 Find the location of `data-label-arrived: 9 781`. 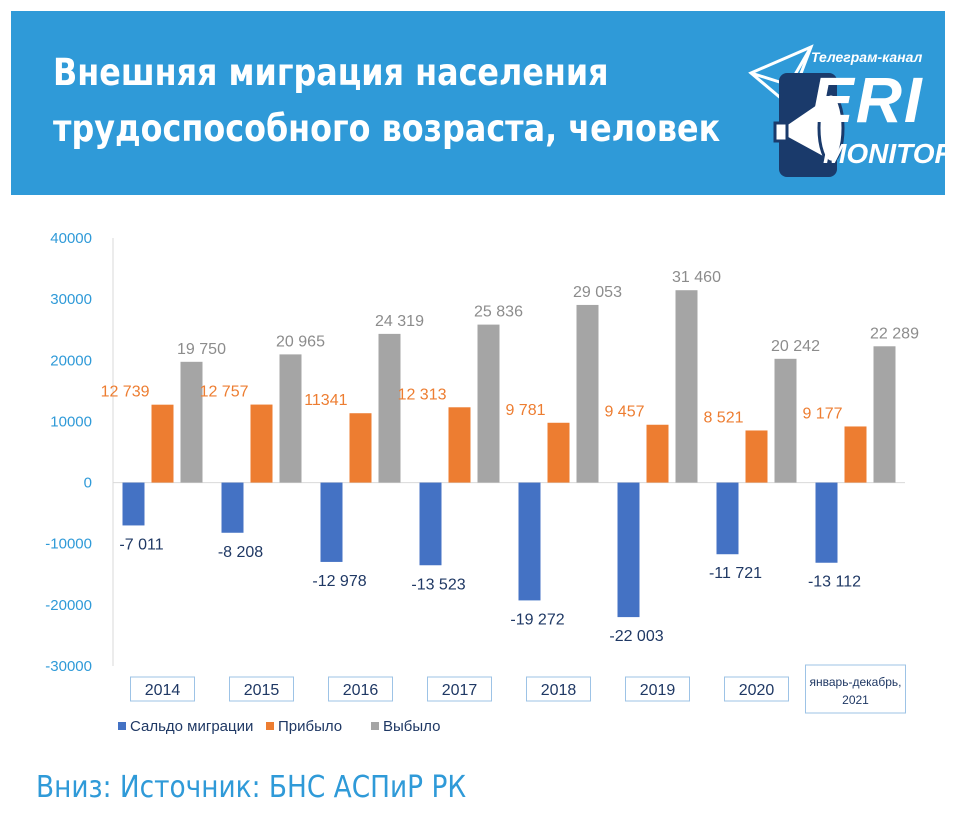

data-label-arrived: 9 781 is located at coordinates (525, 410).